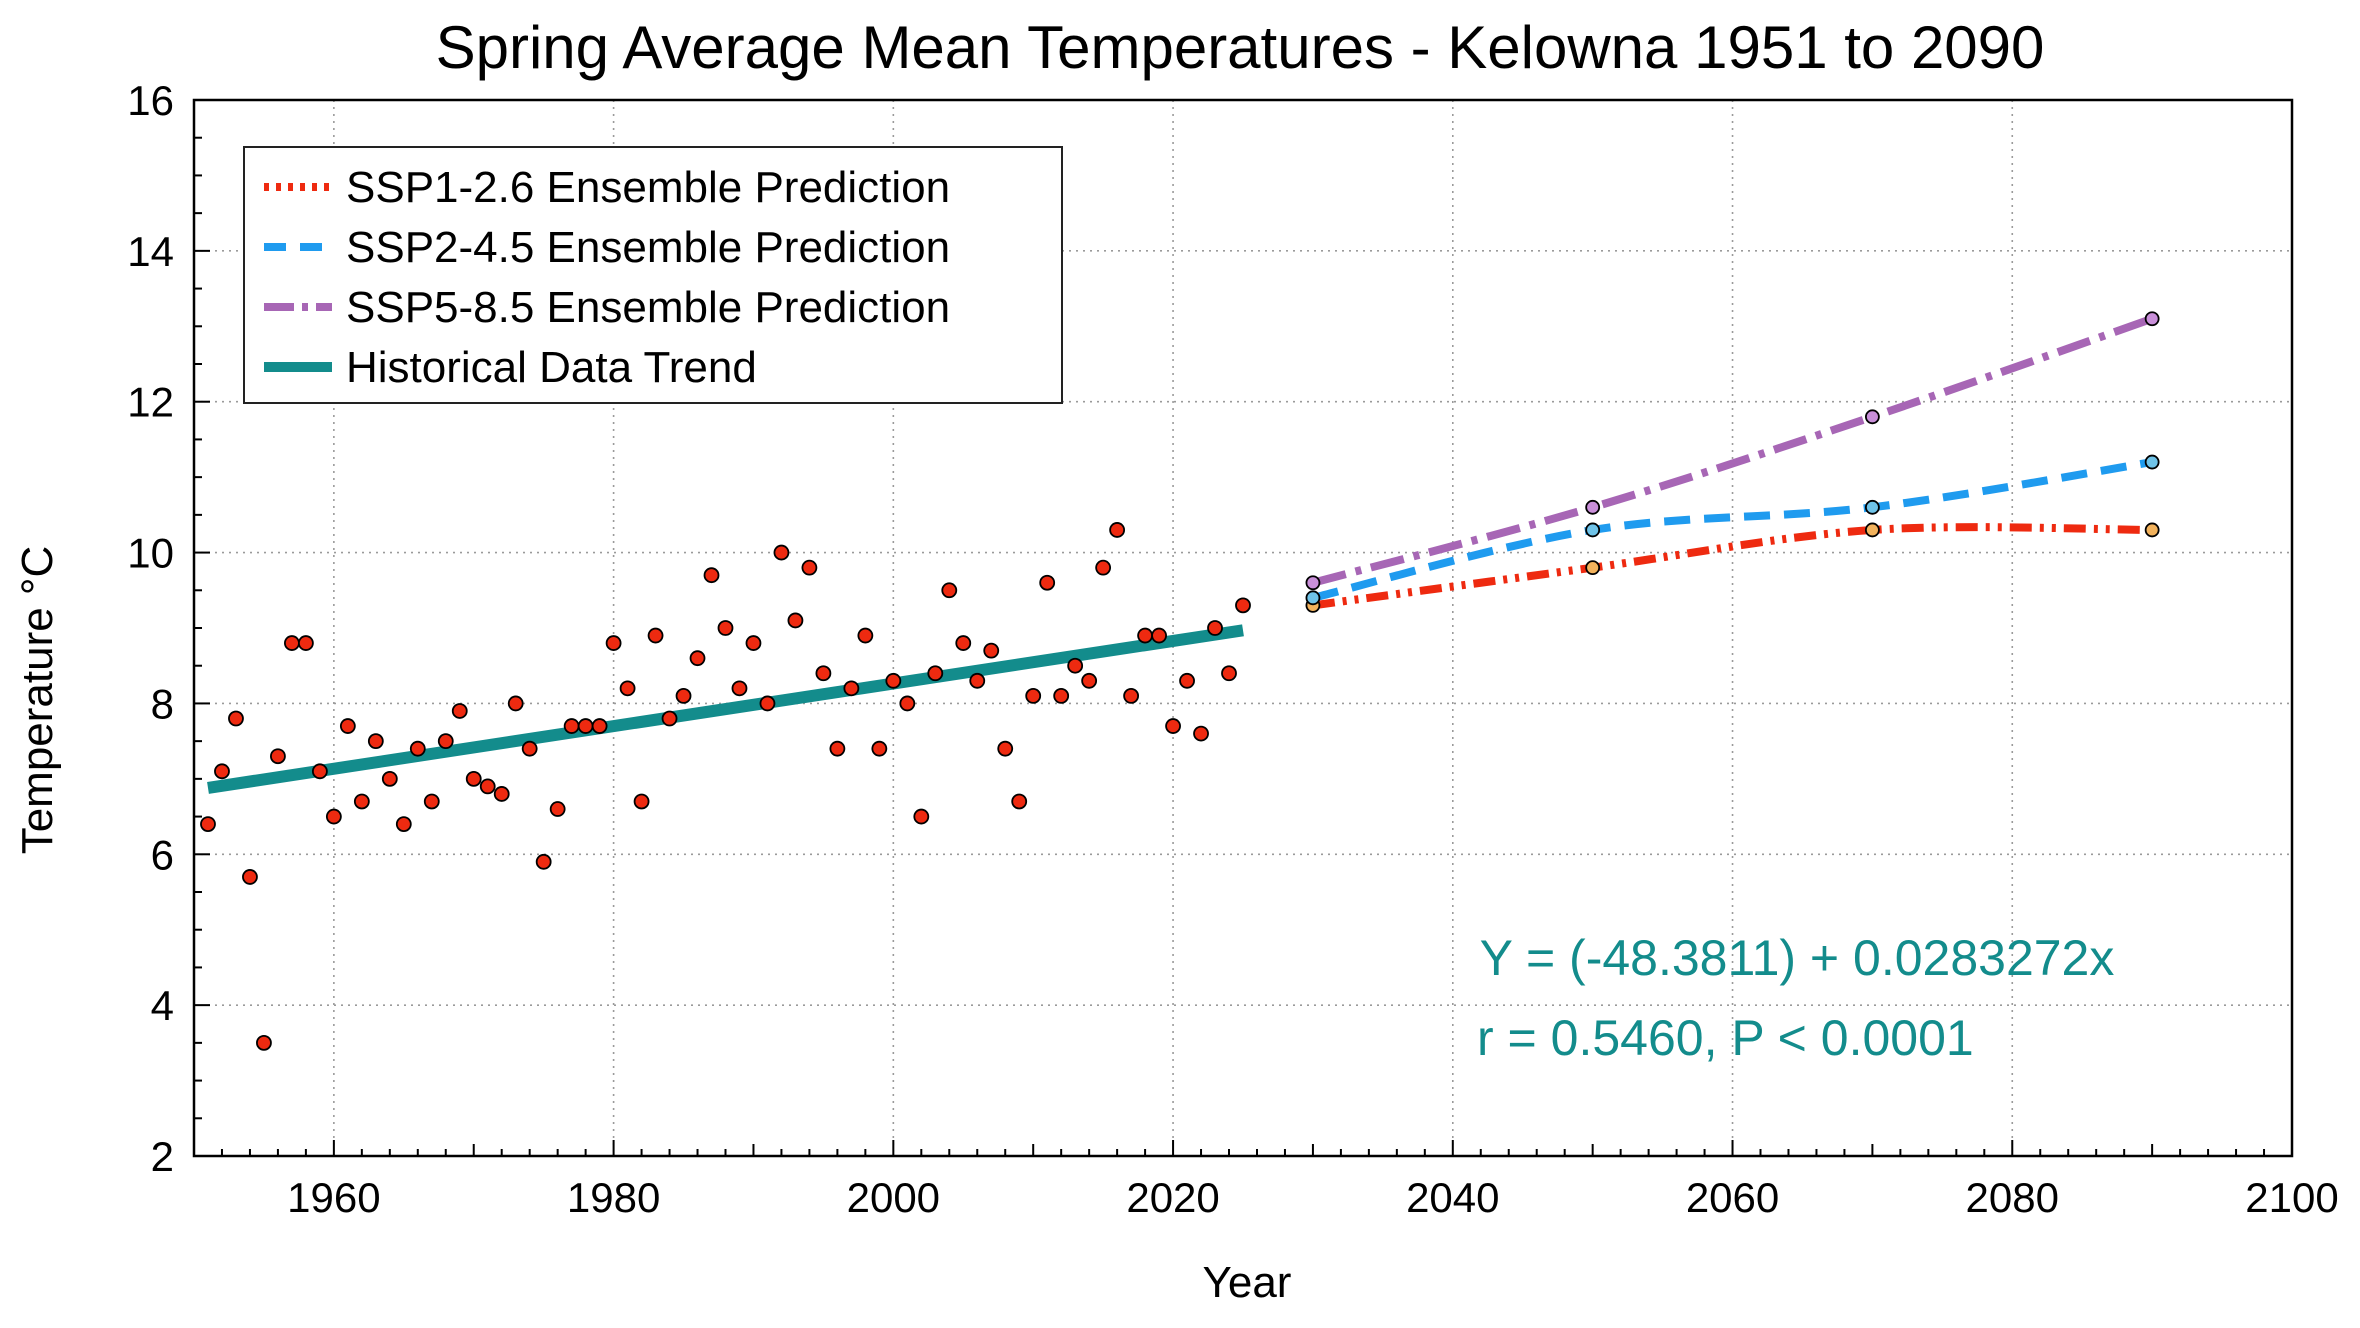 This screenshot has height=1328, width=2360. Describe the element at coordinates (150, 100) in the screenshot. I see `y-tick-label: 16` at that location.